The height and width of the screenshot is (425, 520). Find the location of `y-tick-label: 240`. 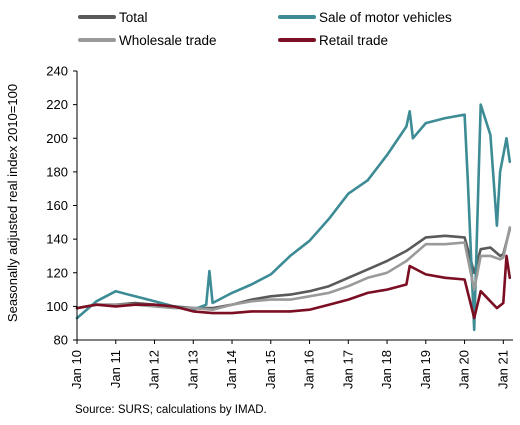

y-tick-label: 240 is located at coordinates (57, 71).